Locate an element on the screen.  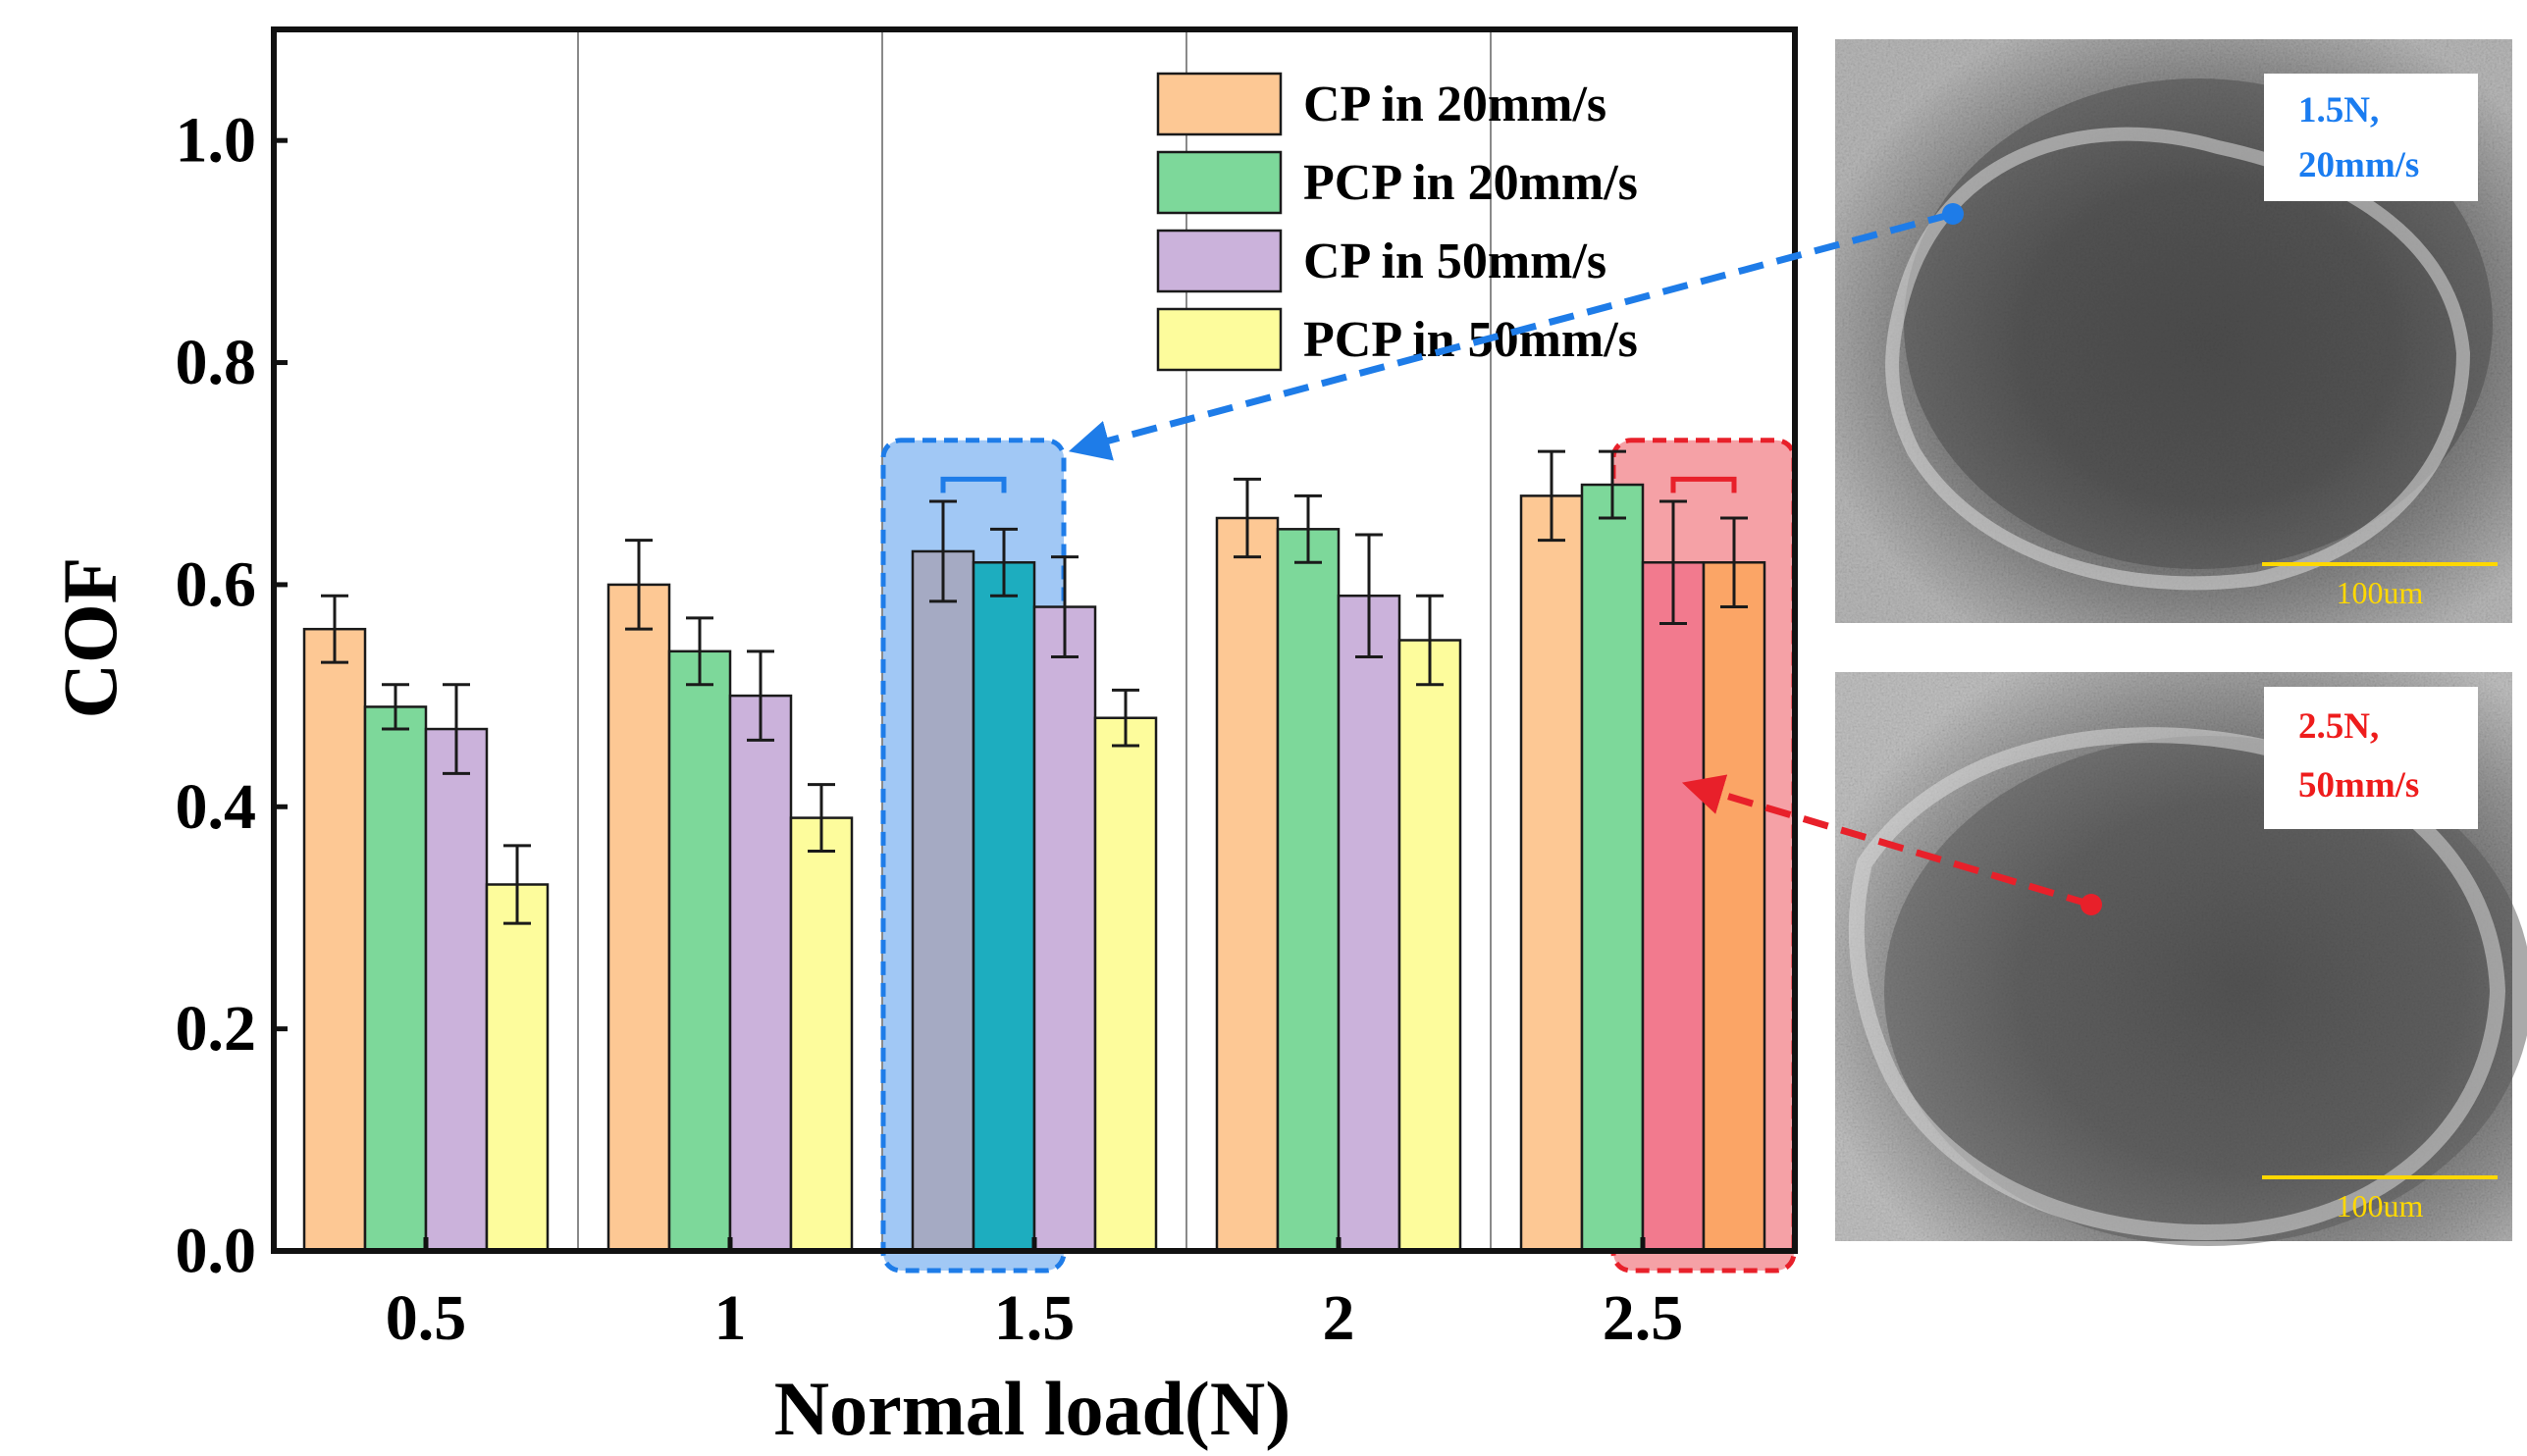
micrograph-bottom-label-box is located at coordinates (2371, 758).